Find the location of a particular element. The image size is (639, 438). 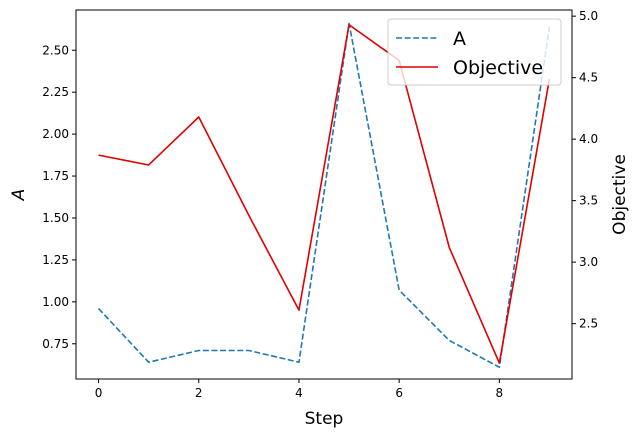

x-tick-label: 8 is located at coordinates (500, 393).